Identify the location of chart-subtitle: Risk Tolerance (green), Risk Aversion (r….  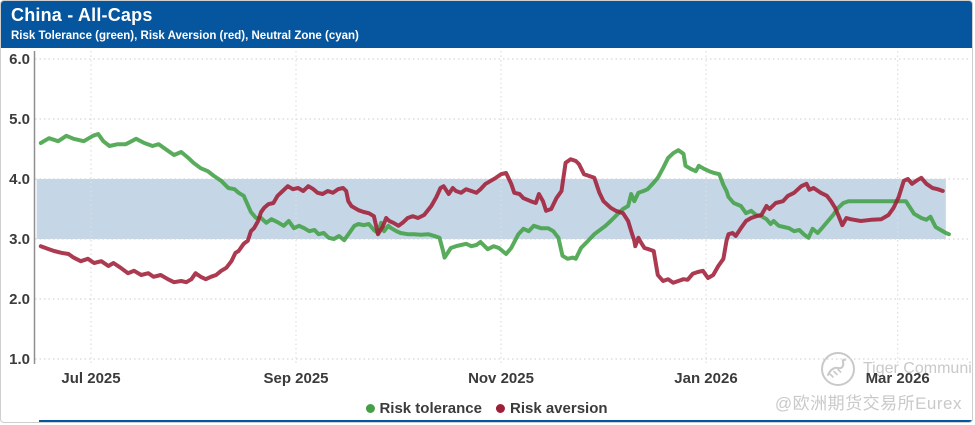
(185, 36).